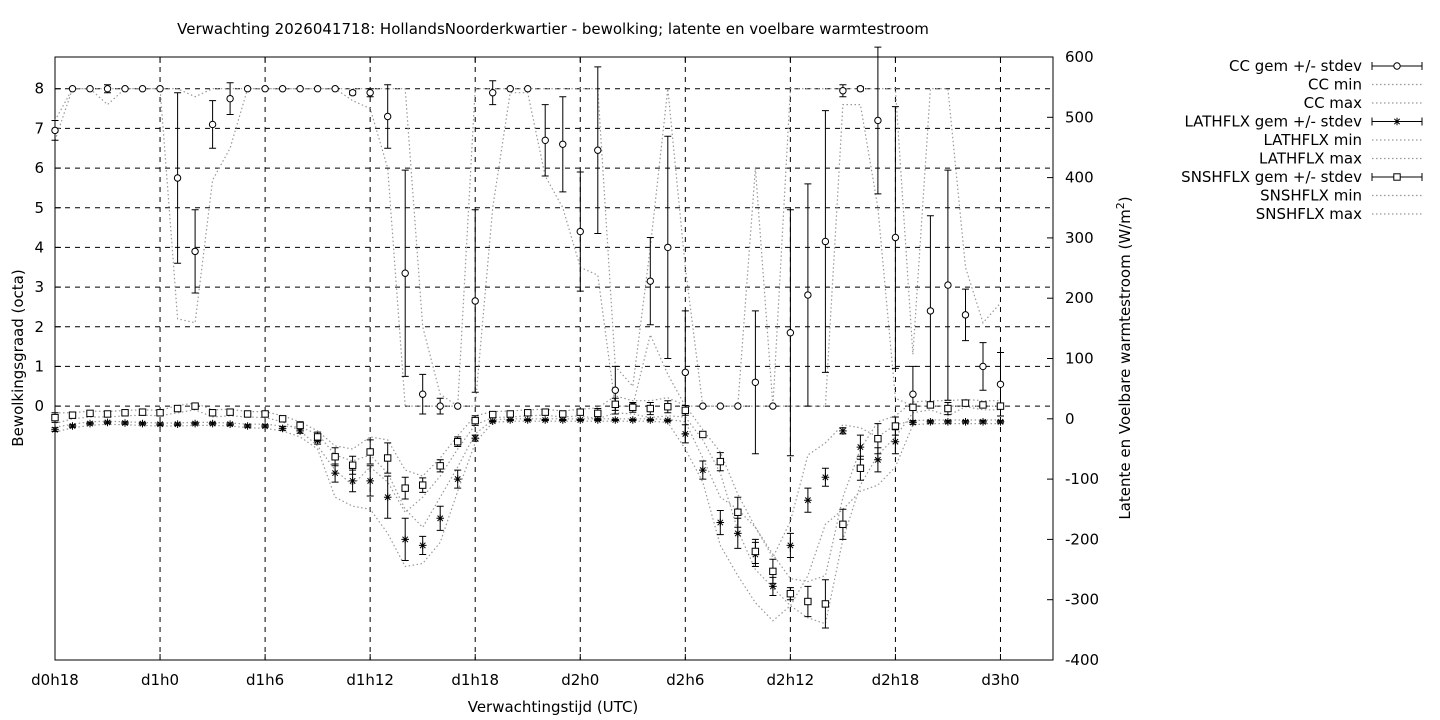 The height and width of the screenshot is (720, 1440). Describe the element at coordinates (1397, 121) in the screenshot. I see `legend-marker-lathflx-gem-stdev` at that location.